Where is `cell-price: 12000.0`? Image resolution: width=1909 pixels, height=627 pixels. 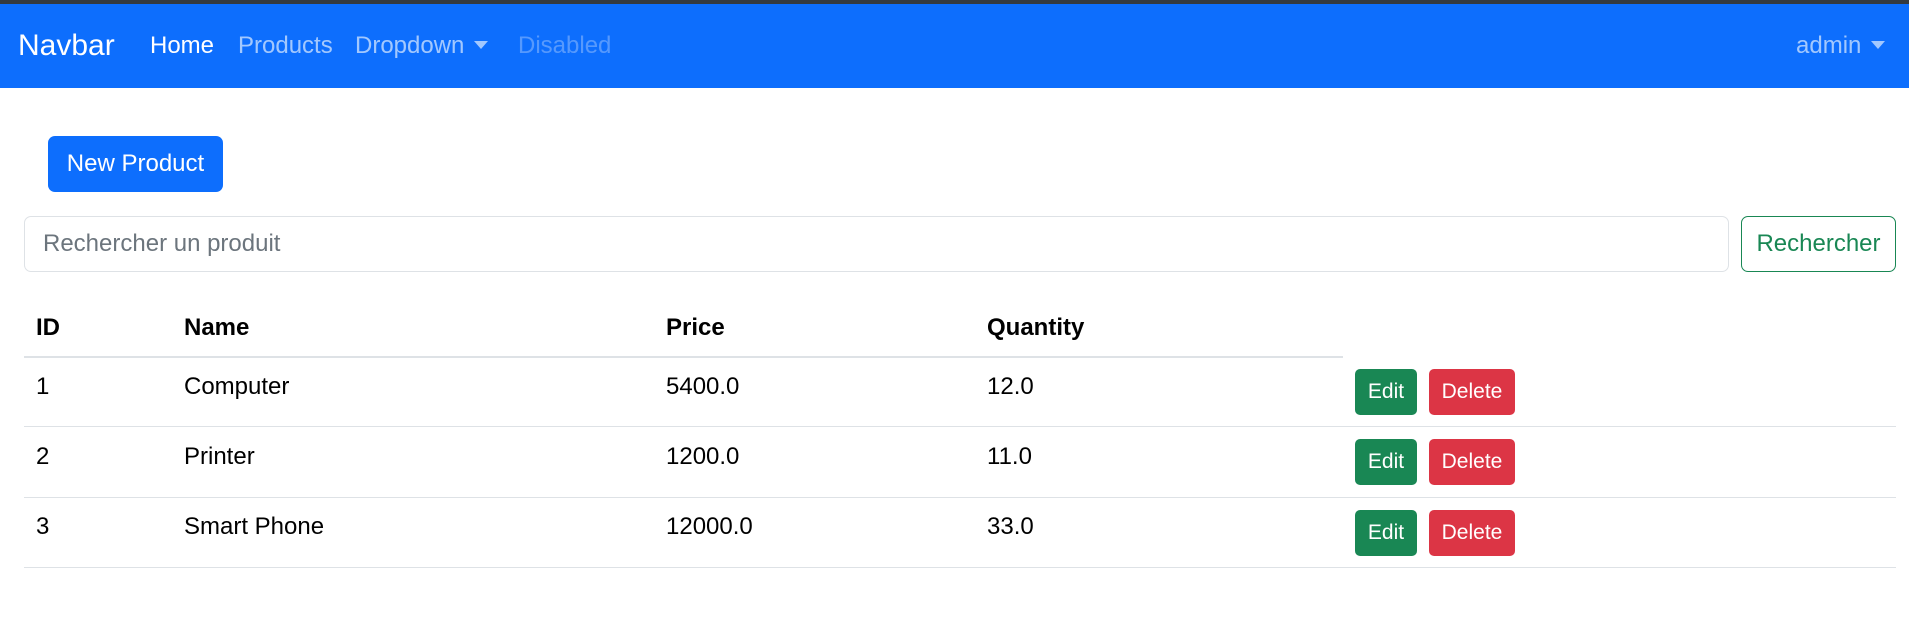
cell-price: 12000.0 is located at coordinates (709, 526).